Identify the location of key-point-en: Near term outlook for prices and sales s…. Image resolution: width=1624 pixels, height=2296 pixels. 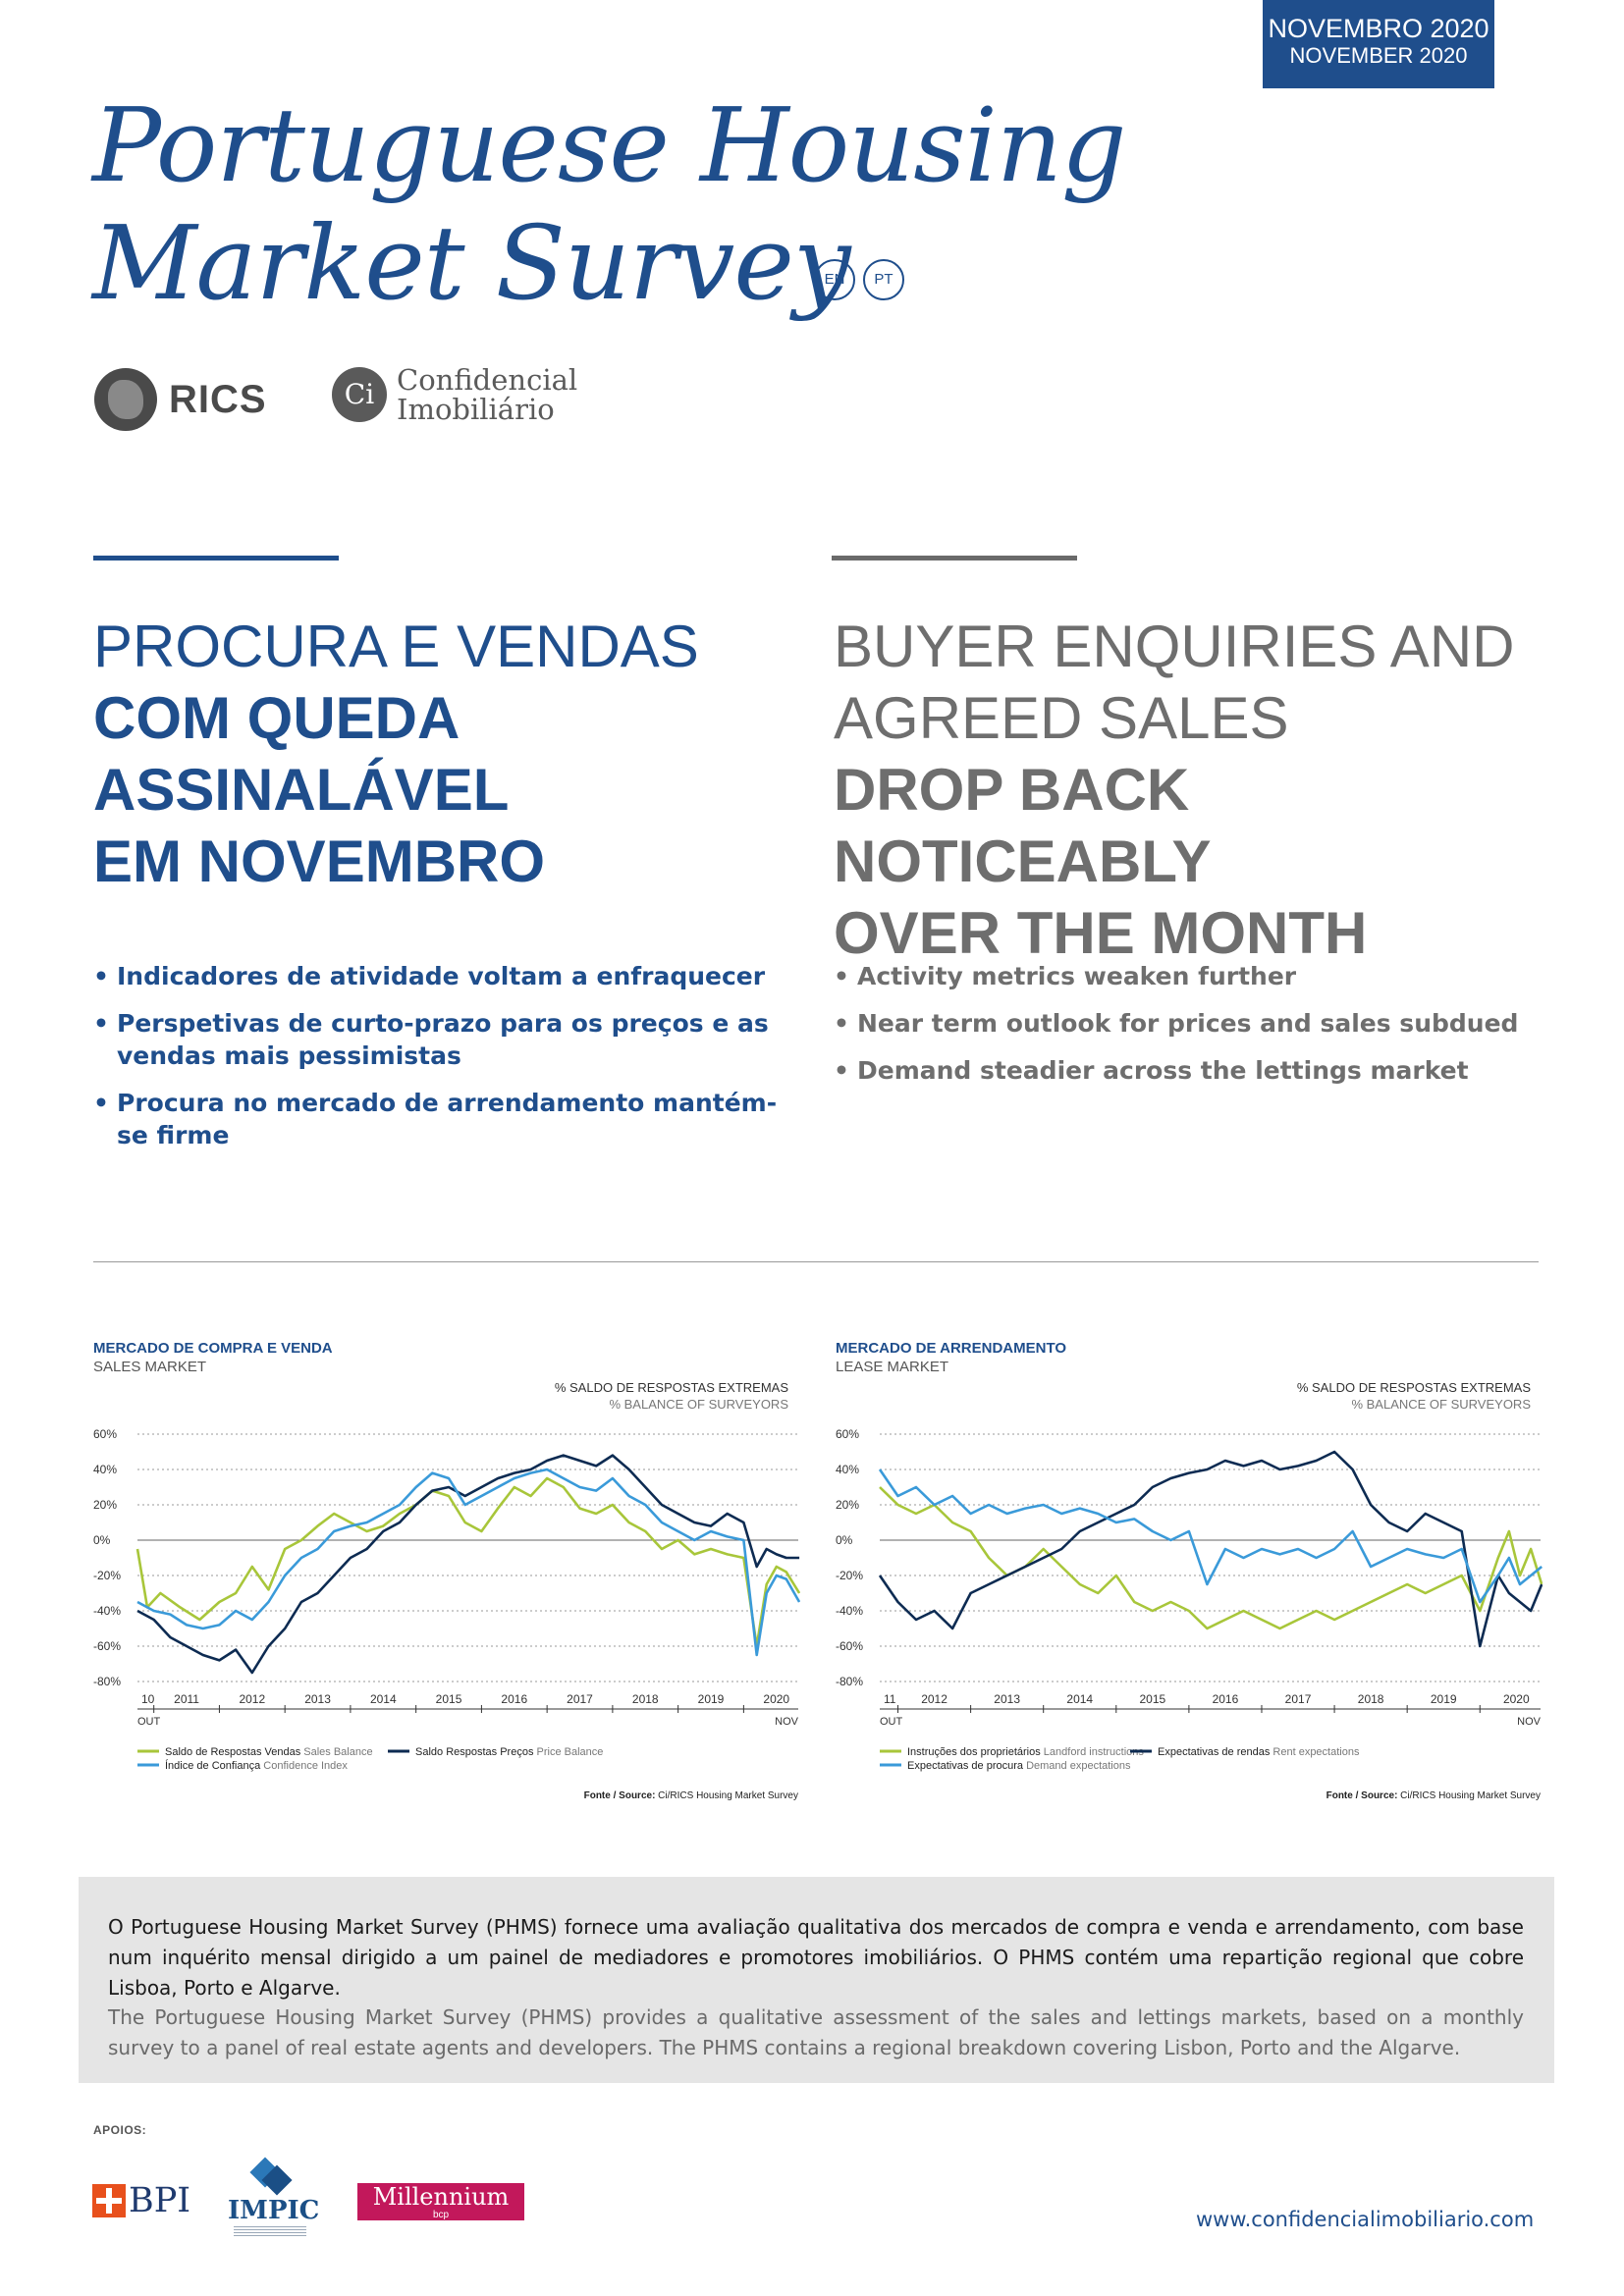
(1187, 1023).